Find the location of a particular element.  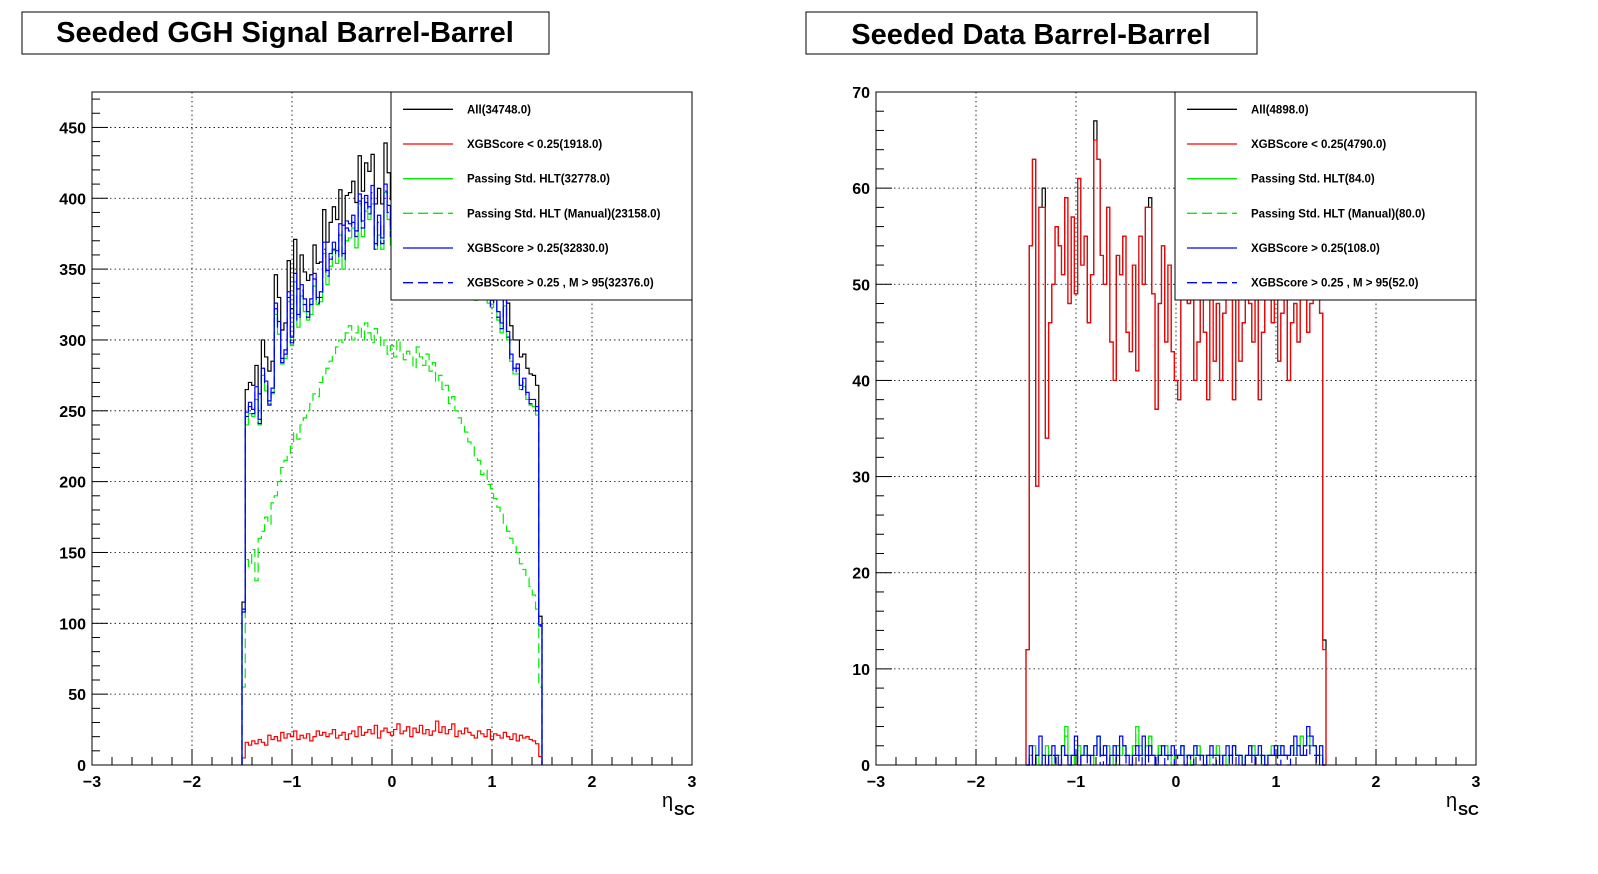

y-tick-label: 150 is located at coordinates (72, 553).